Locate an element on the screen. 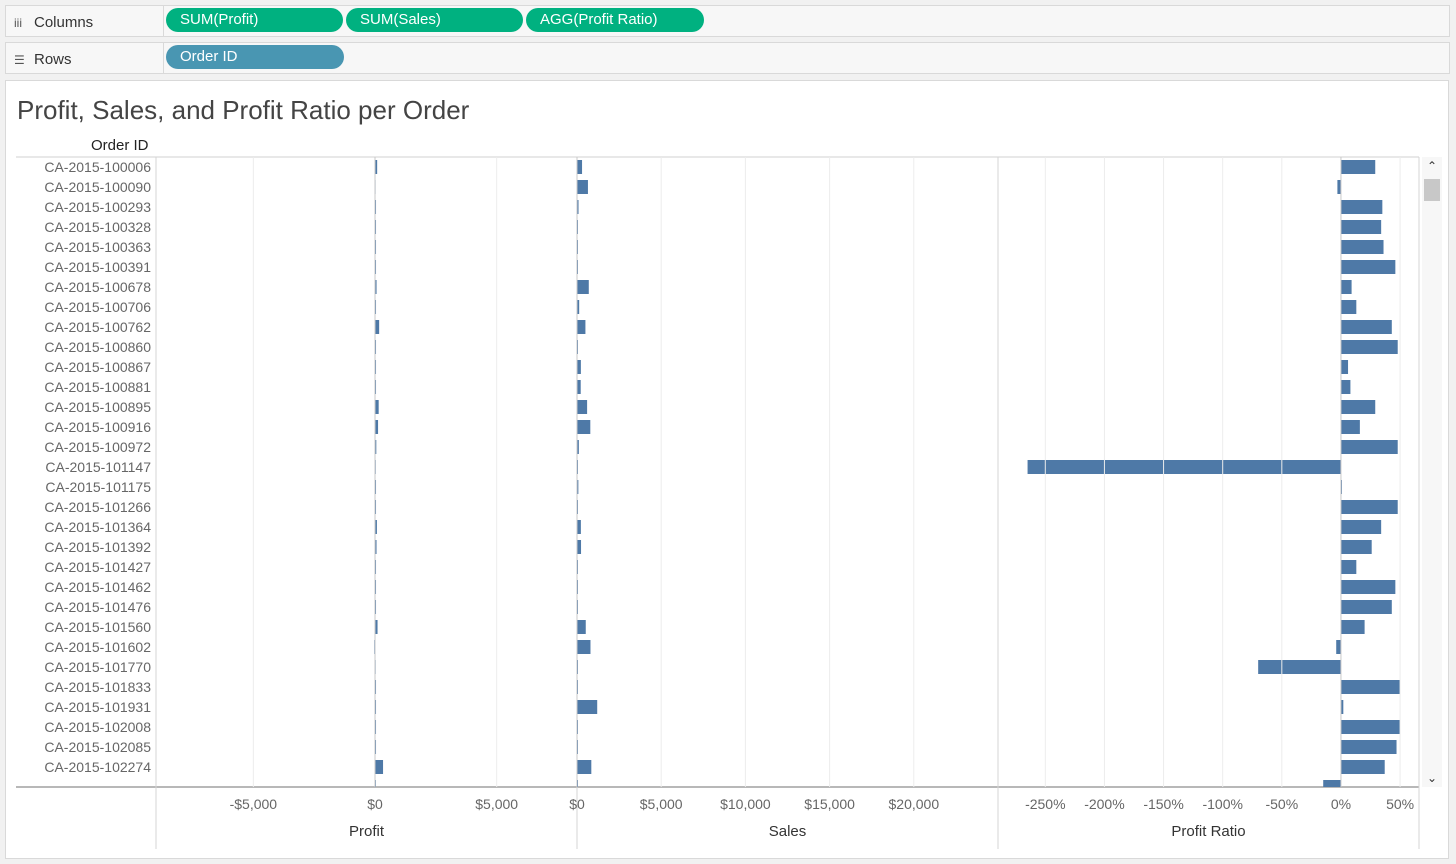  row-label: CA-2015-101266 is located at coordinates (97, 507).